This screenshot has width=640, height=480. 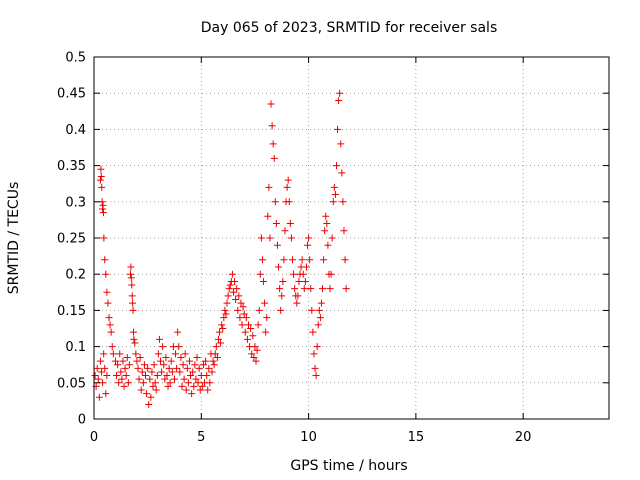 What do you see at coordinates (71, 383) in the screenshot?
I see `y-tick-label: 0.05` at bounding box center [71, 383].